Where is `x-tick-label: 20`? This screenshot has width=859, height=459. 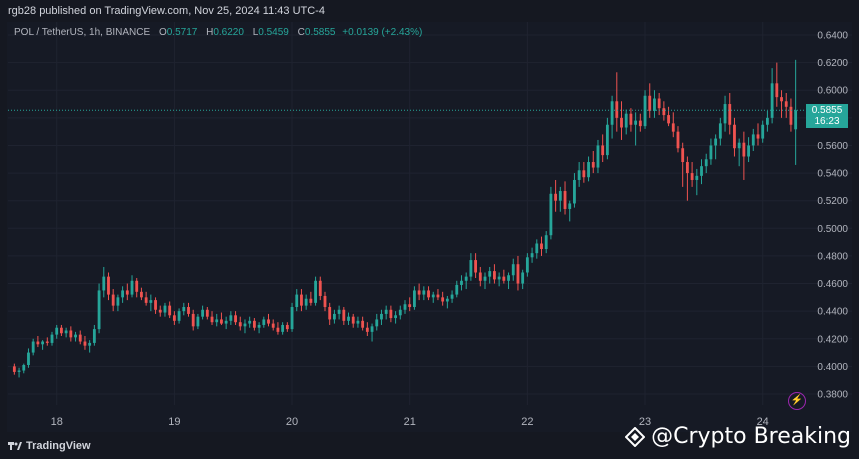
x-tick-label: 20 is located at coordinates (292, 422).